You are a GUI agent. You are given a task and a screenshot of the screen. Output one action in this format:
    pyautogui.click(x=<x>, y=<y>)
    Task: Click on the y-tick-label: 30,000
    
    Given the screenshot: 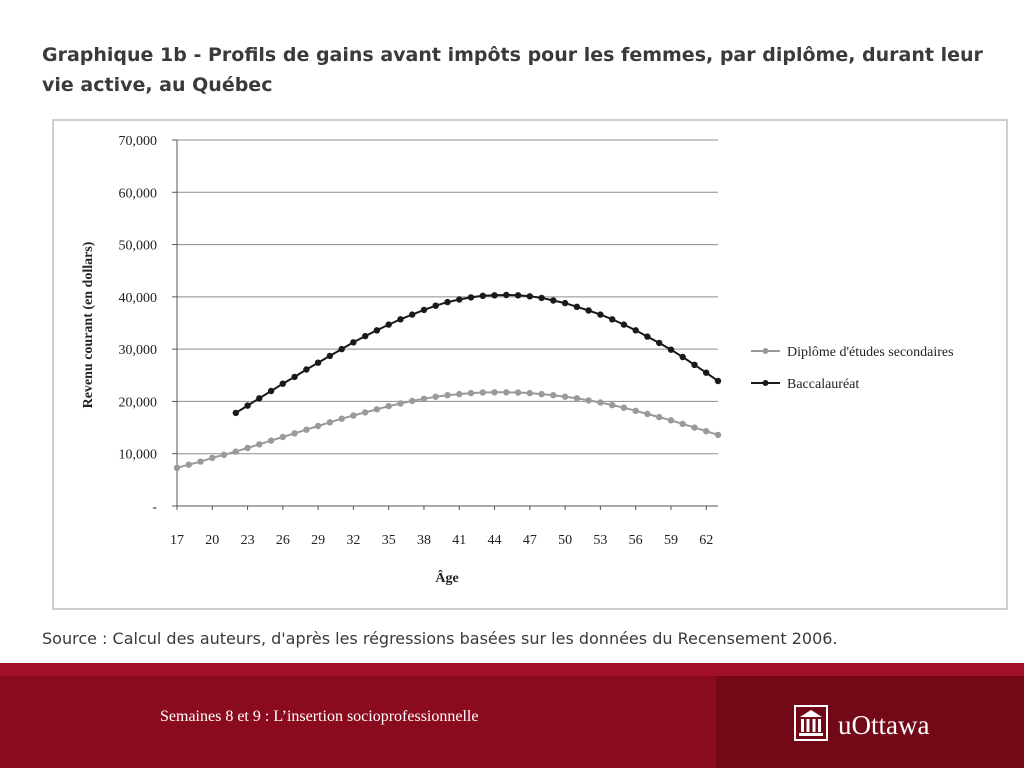 What is the action you would take?
    pyautogui.click(x=138, y=350)
    